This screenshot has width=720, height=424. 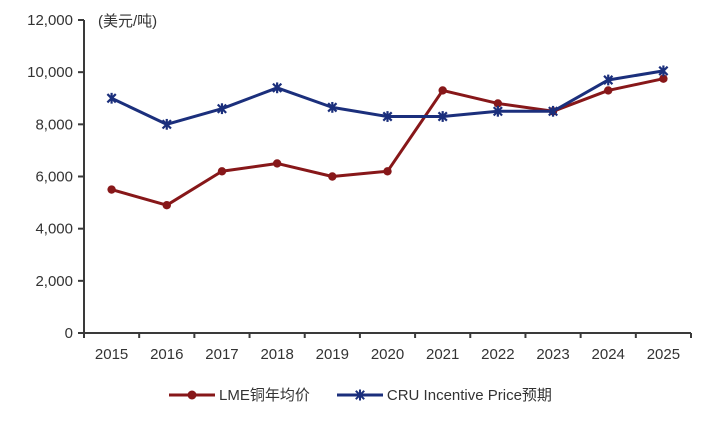 What do you see at coordinates (221, 354) in the screenshot?
I see `x-tick-label: 2017` at bounding box center [221, 354].